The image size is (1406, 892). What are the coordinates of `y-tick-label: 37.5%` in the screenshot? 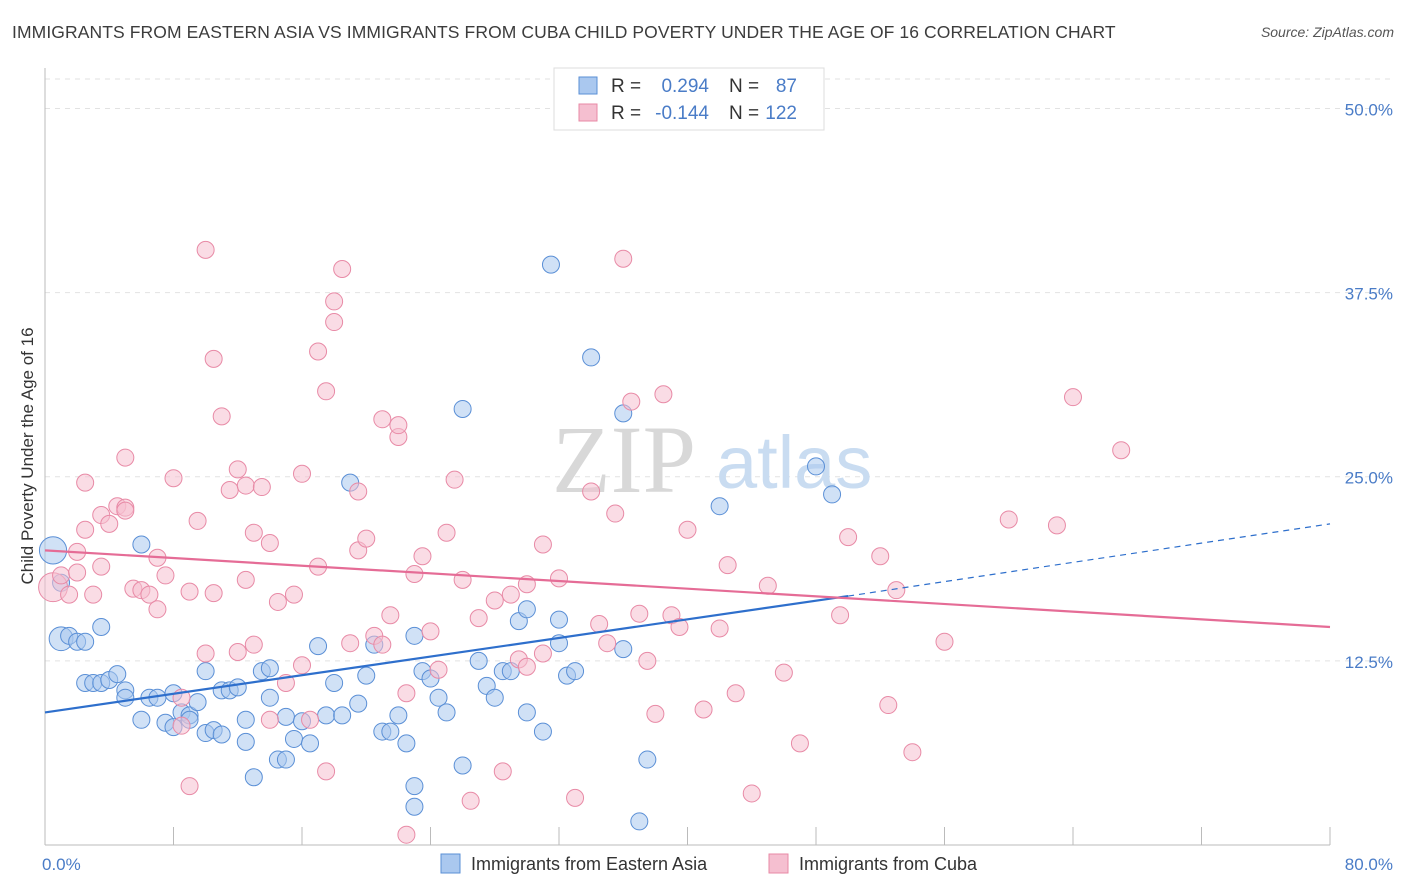 It's located at (1369, 294).